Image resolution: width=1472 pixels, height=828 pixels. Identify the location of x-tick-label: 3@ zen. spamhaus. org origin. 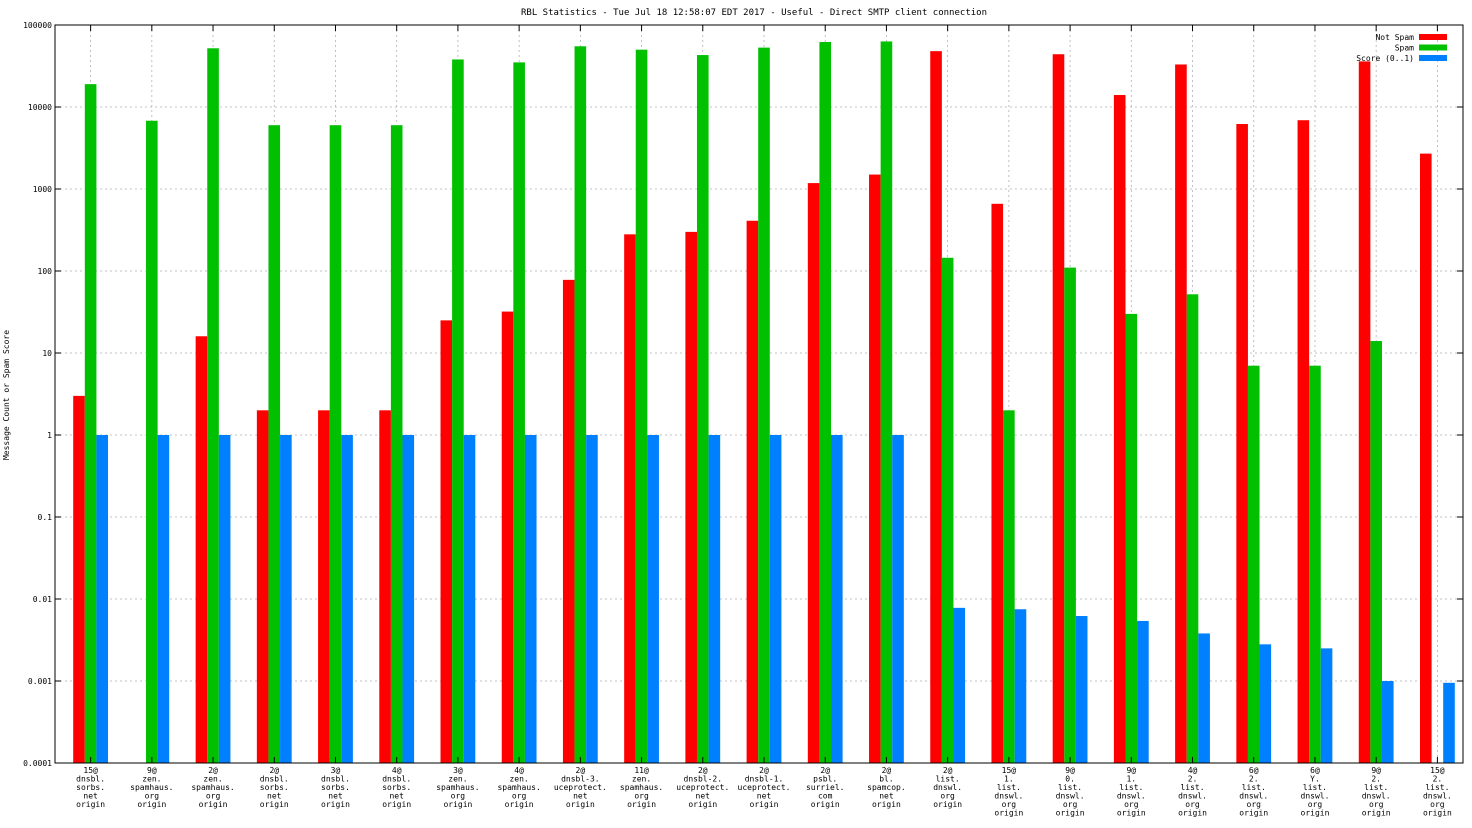
(457, 787).